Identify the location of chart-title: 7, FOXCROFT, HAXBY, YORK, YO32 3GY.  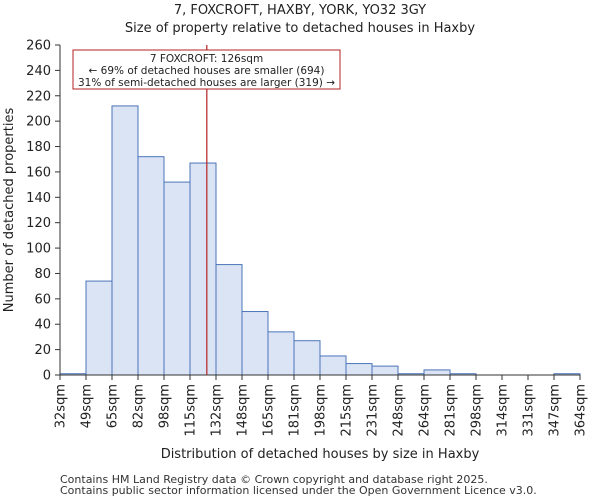
(300, 10).